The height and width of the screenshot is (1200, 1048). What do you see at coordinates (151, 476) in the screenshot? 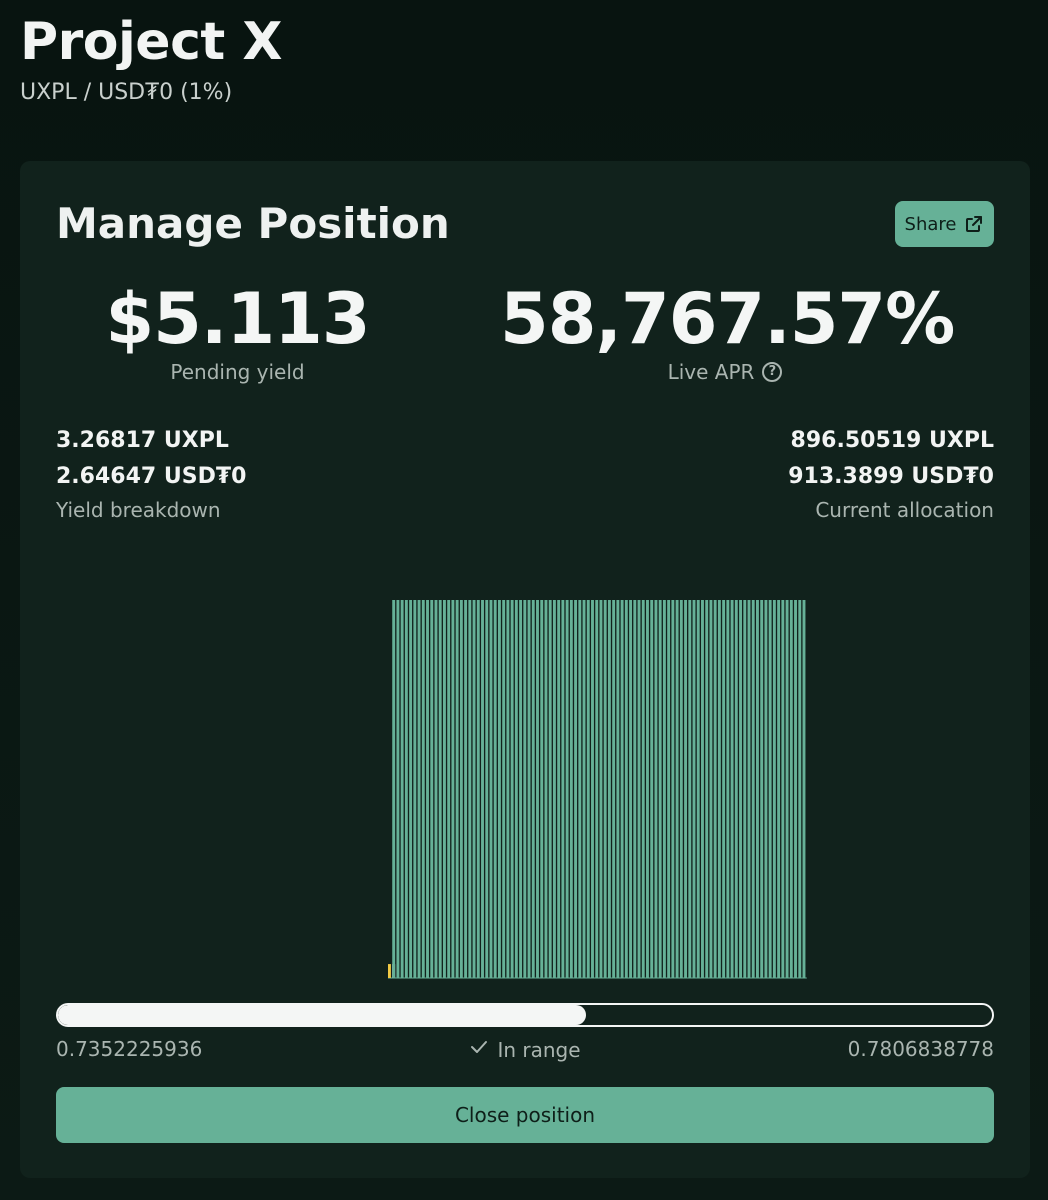
I see `yield-token-b: 2.64647 USD₮0` at bounding box center [151, 476].